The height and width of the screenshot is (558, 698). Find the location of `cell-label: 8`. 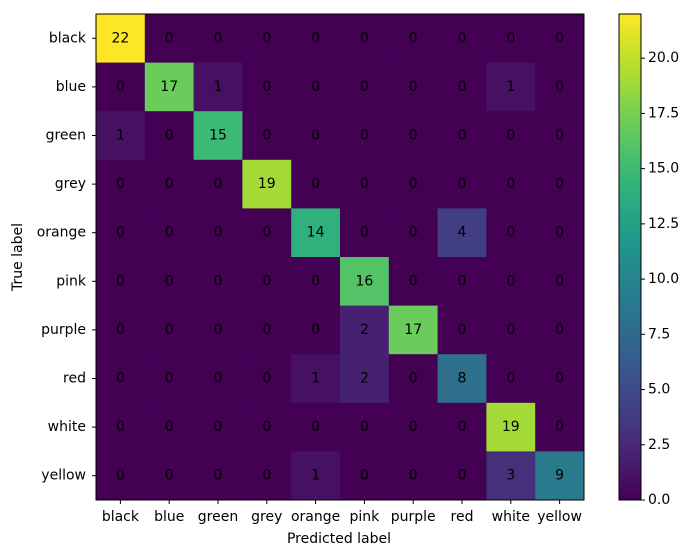

cell-label: 8 is located at coordinates (462, 379).